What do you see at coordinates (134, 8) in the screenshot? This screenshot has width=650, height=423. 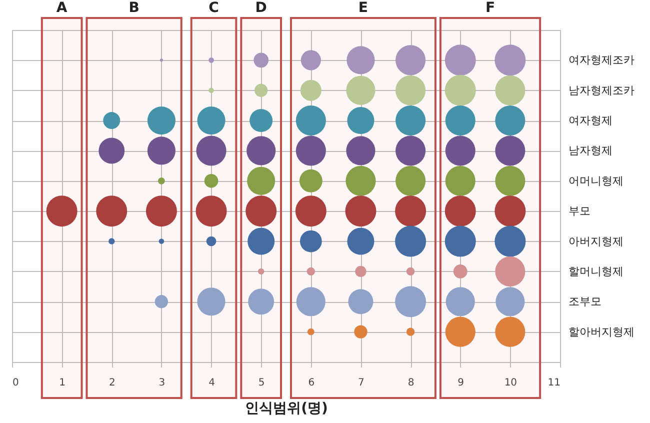 I see `band-label: B` at bounding box center [134, 8].